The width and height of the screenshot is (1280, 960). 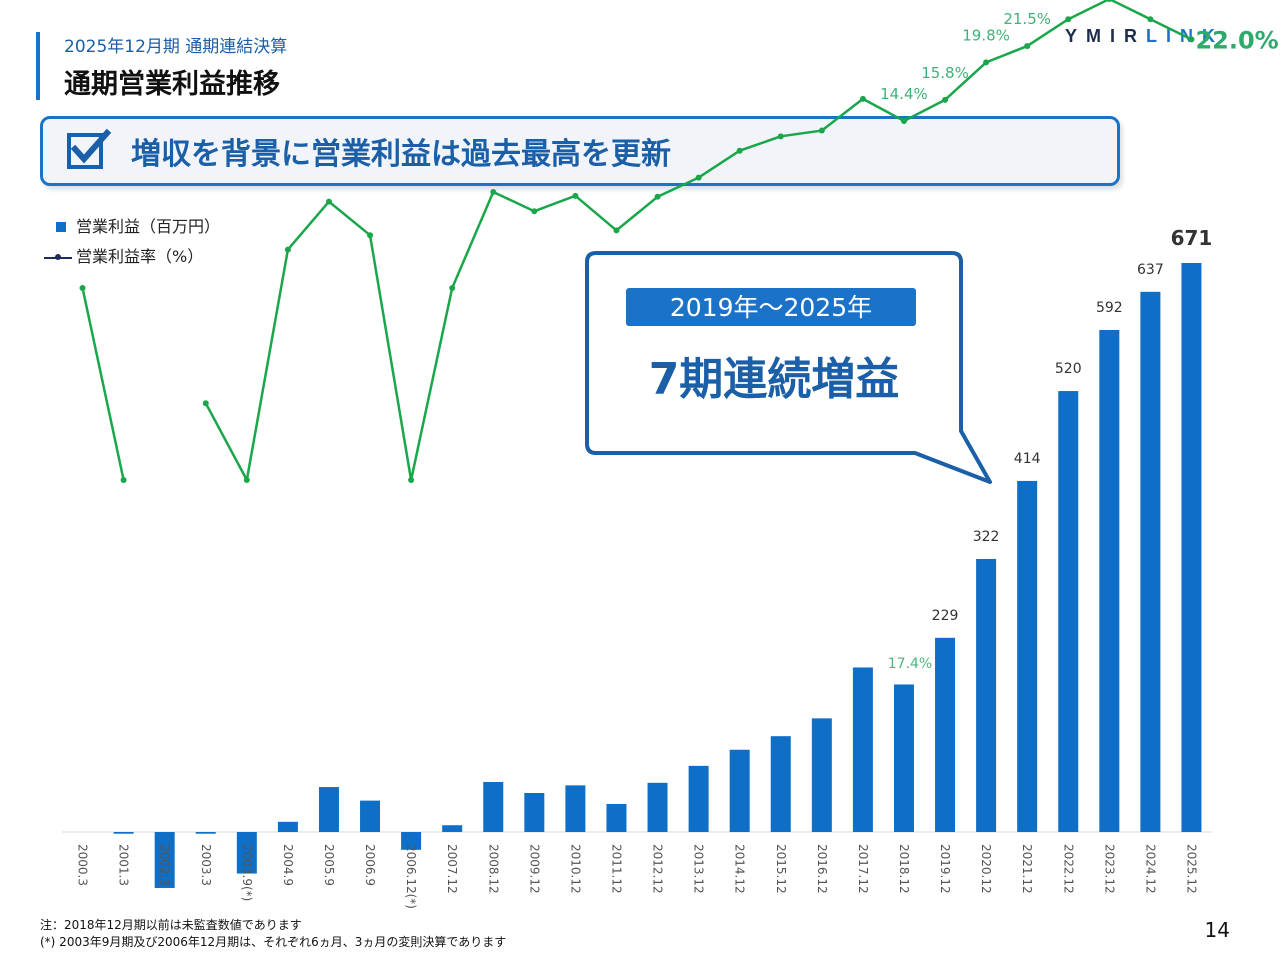 I want to click on legend-line-label: 営業利益率（%）, so click(x=140, y=256).